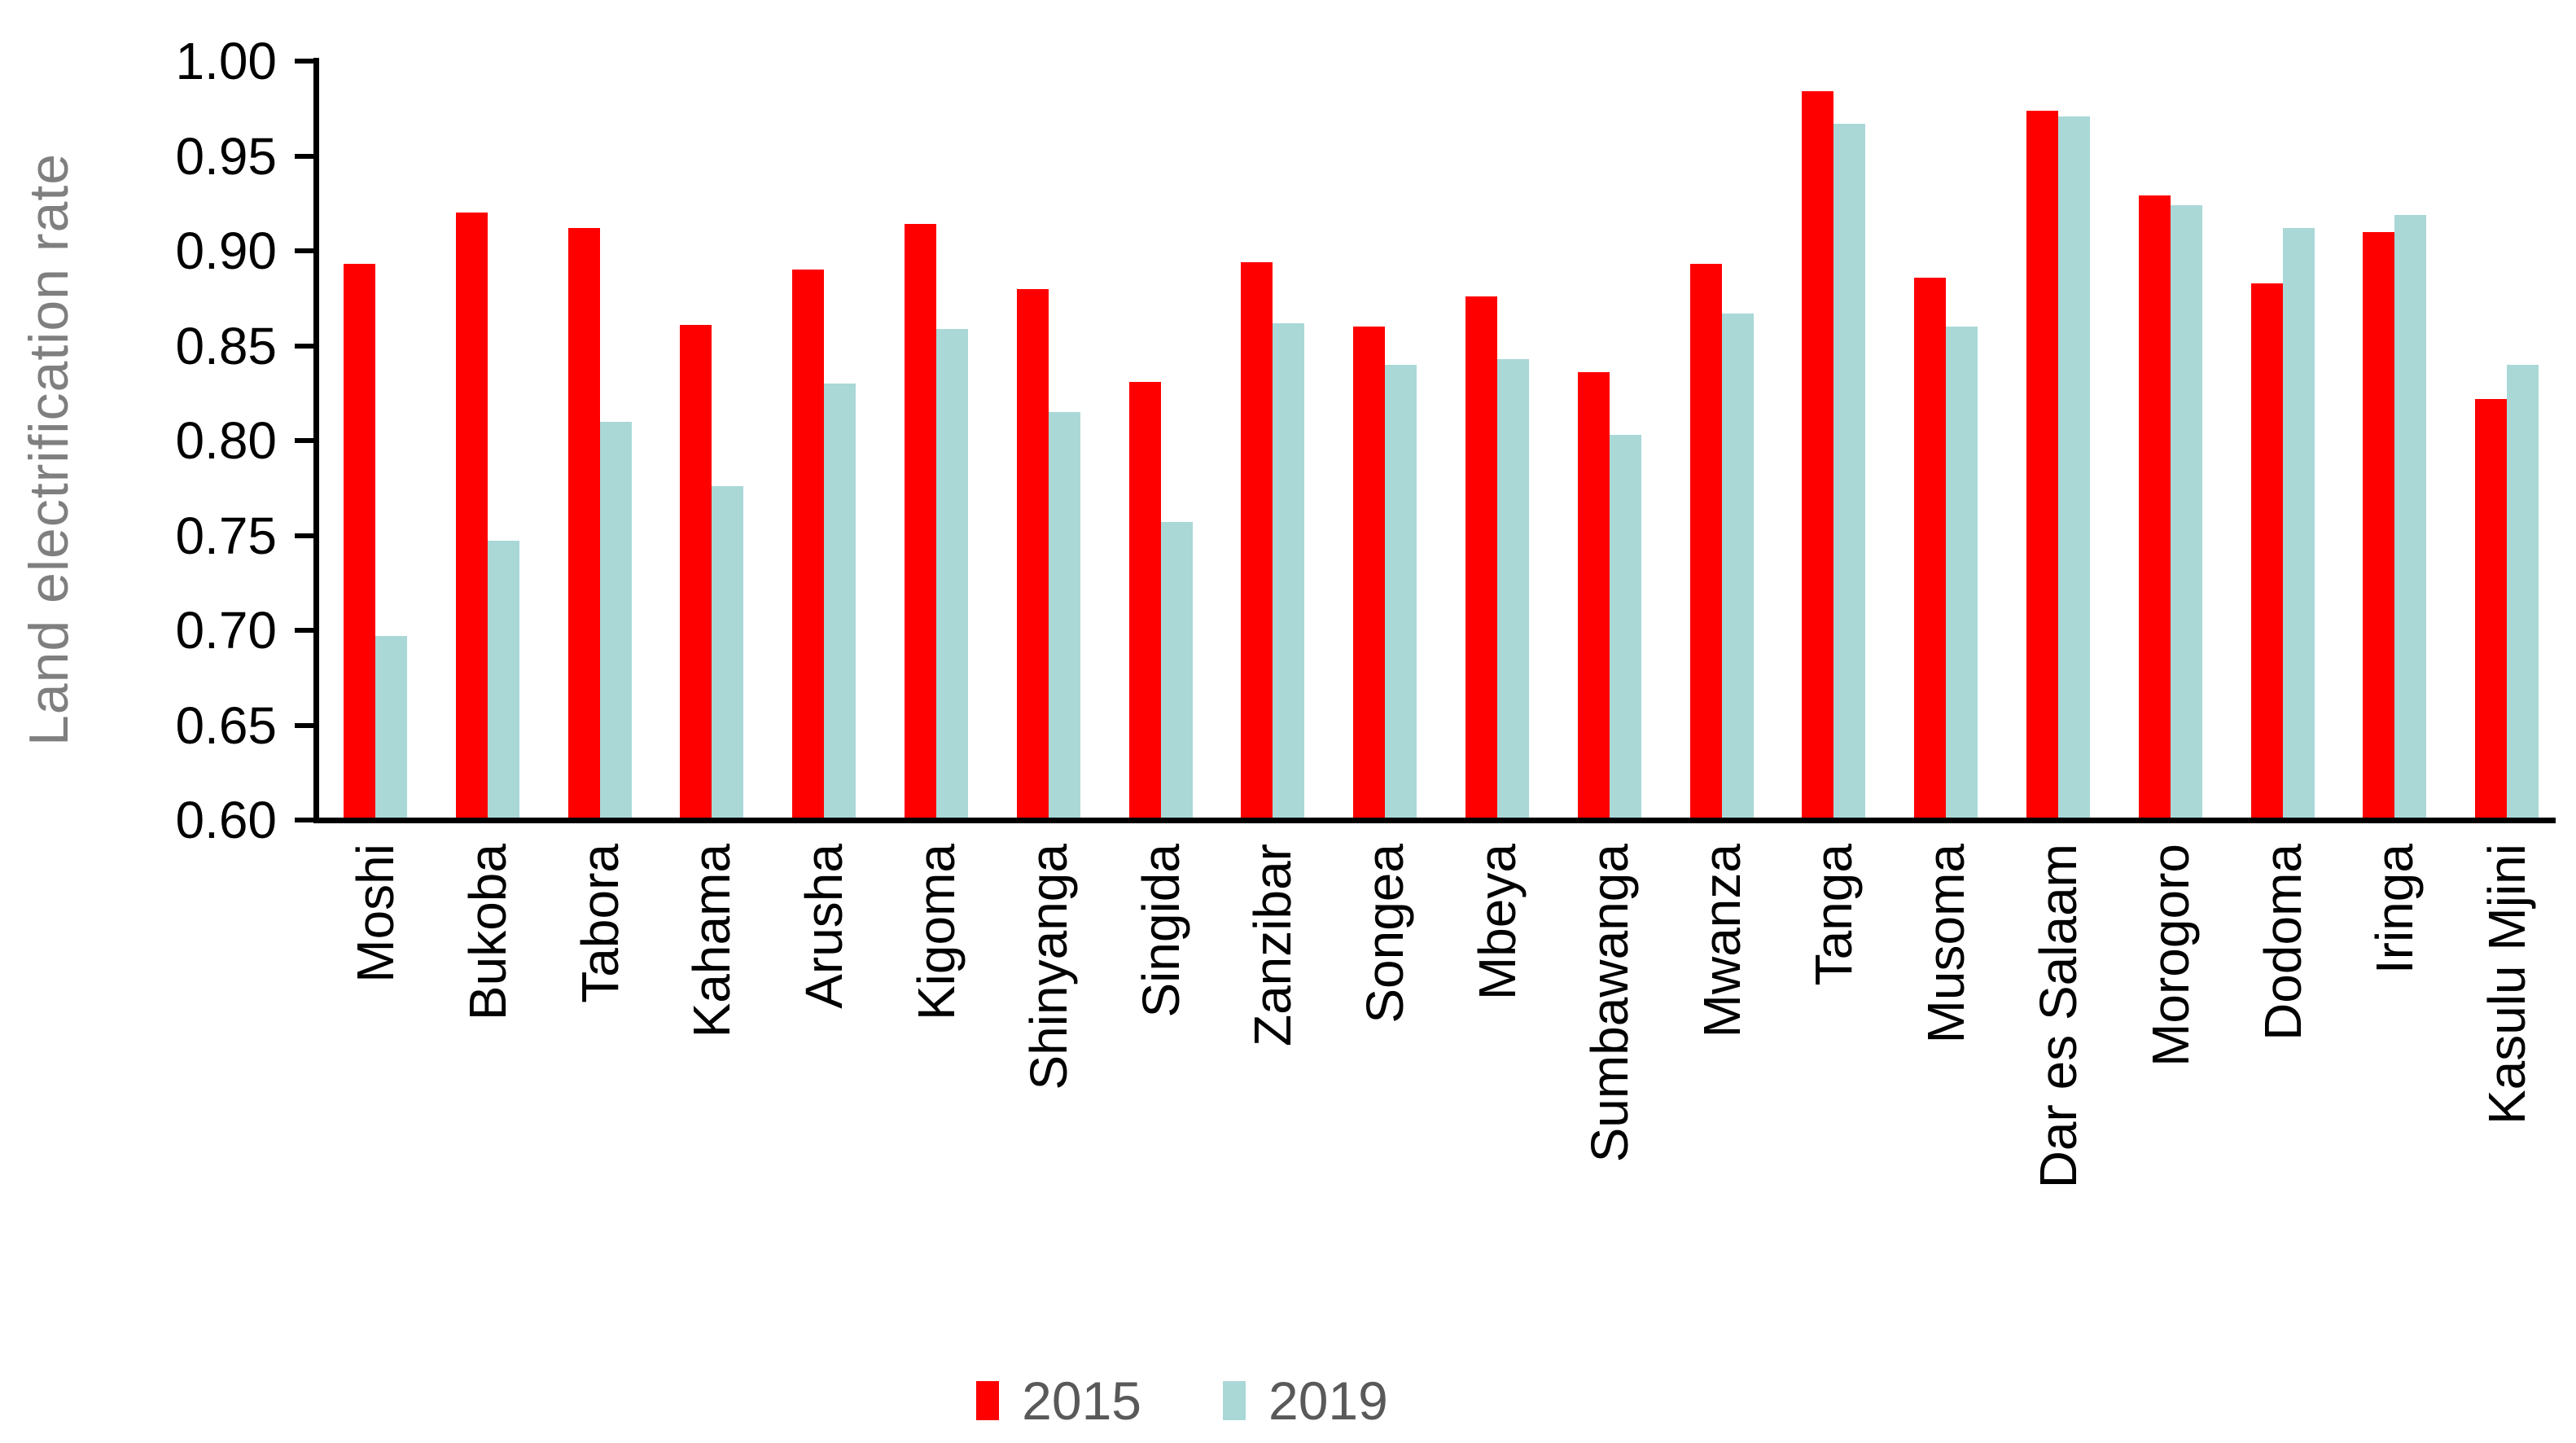 The image size is (2576, 1443). I want to click on x-category-label-kahama: Kahama, so click(712, 941).